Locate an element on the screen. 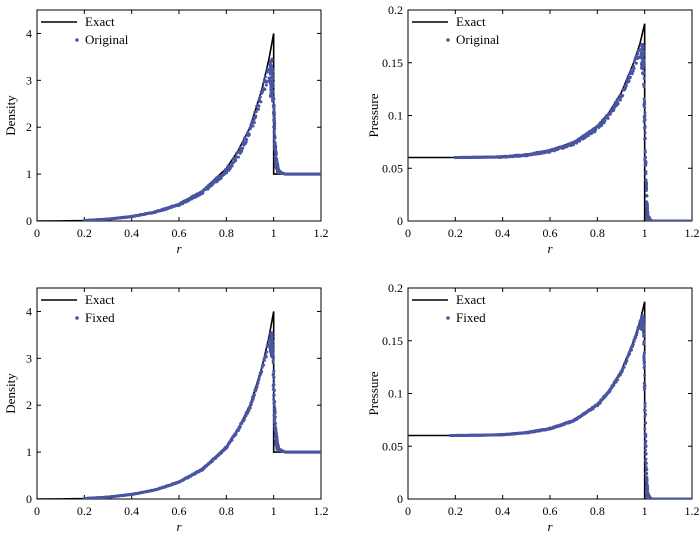  series-exact-line is located at coordinates (179, 127).